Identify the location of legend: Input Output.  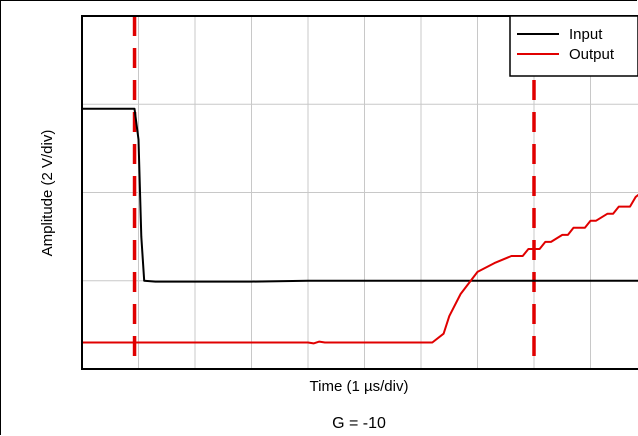
(574, 46).